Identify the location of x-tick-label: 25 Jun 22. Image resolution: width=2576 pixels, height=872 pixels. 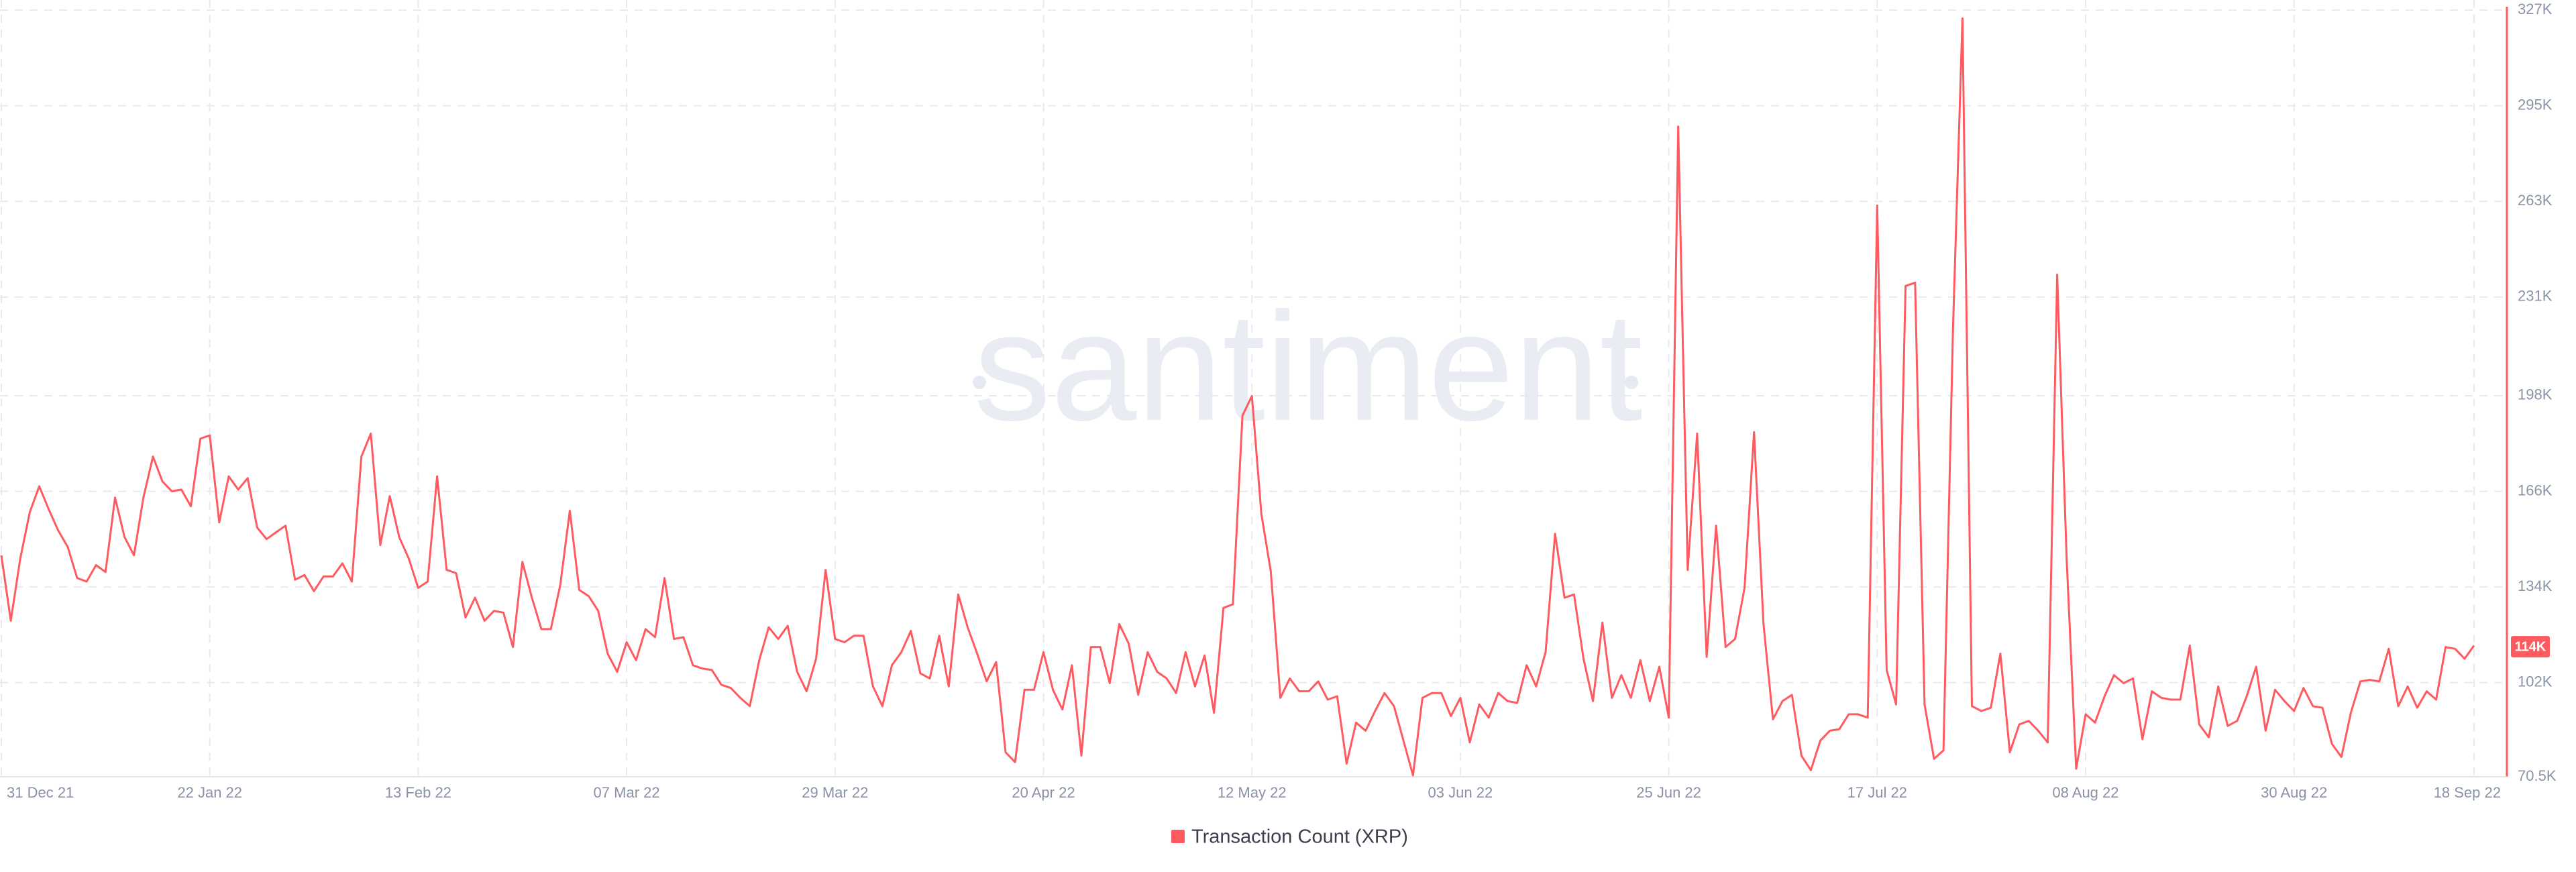
(1668, 793).